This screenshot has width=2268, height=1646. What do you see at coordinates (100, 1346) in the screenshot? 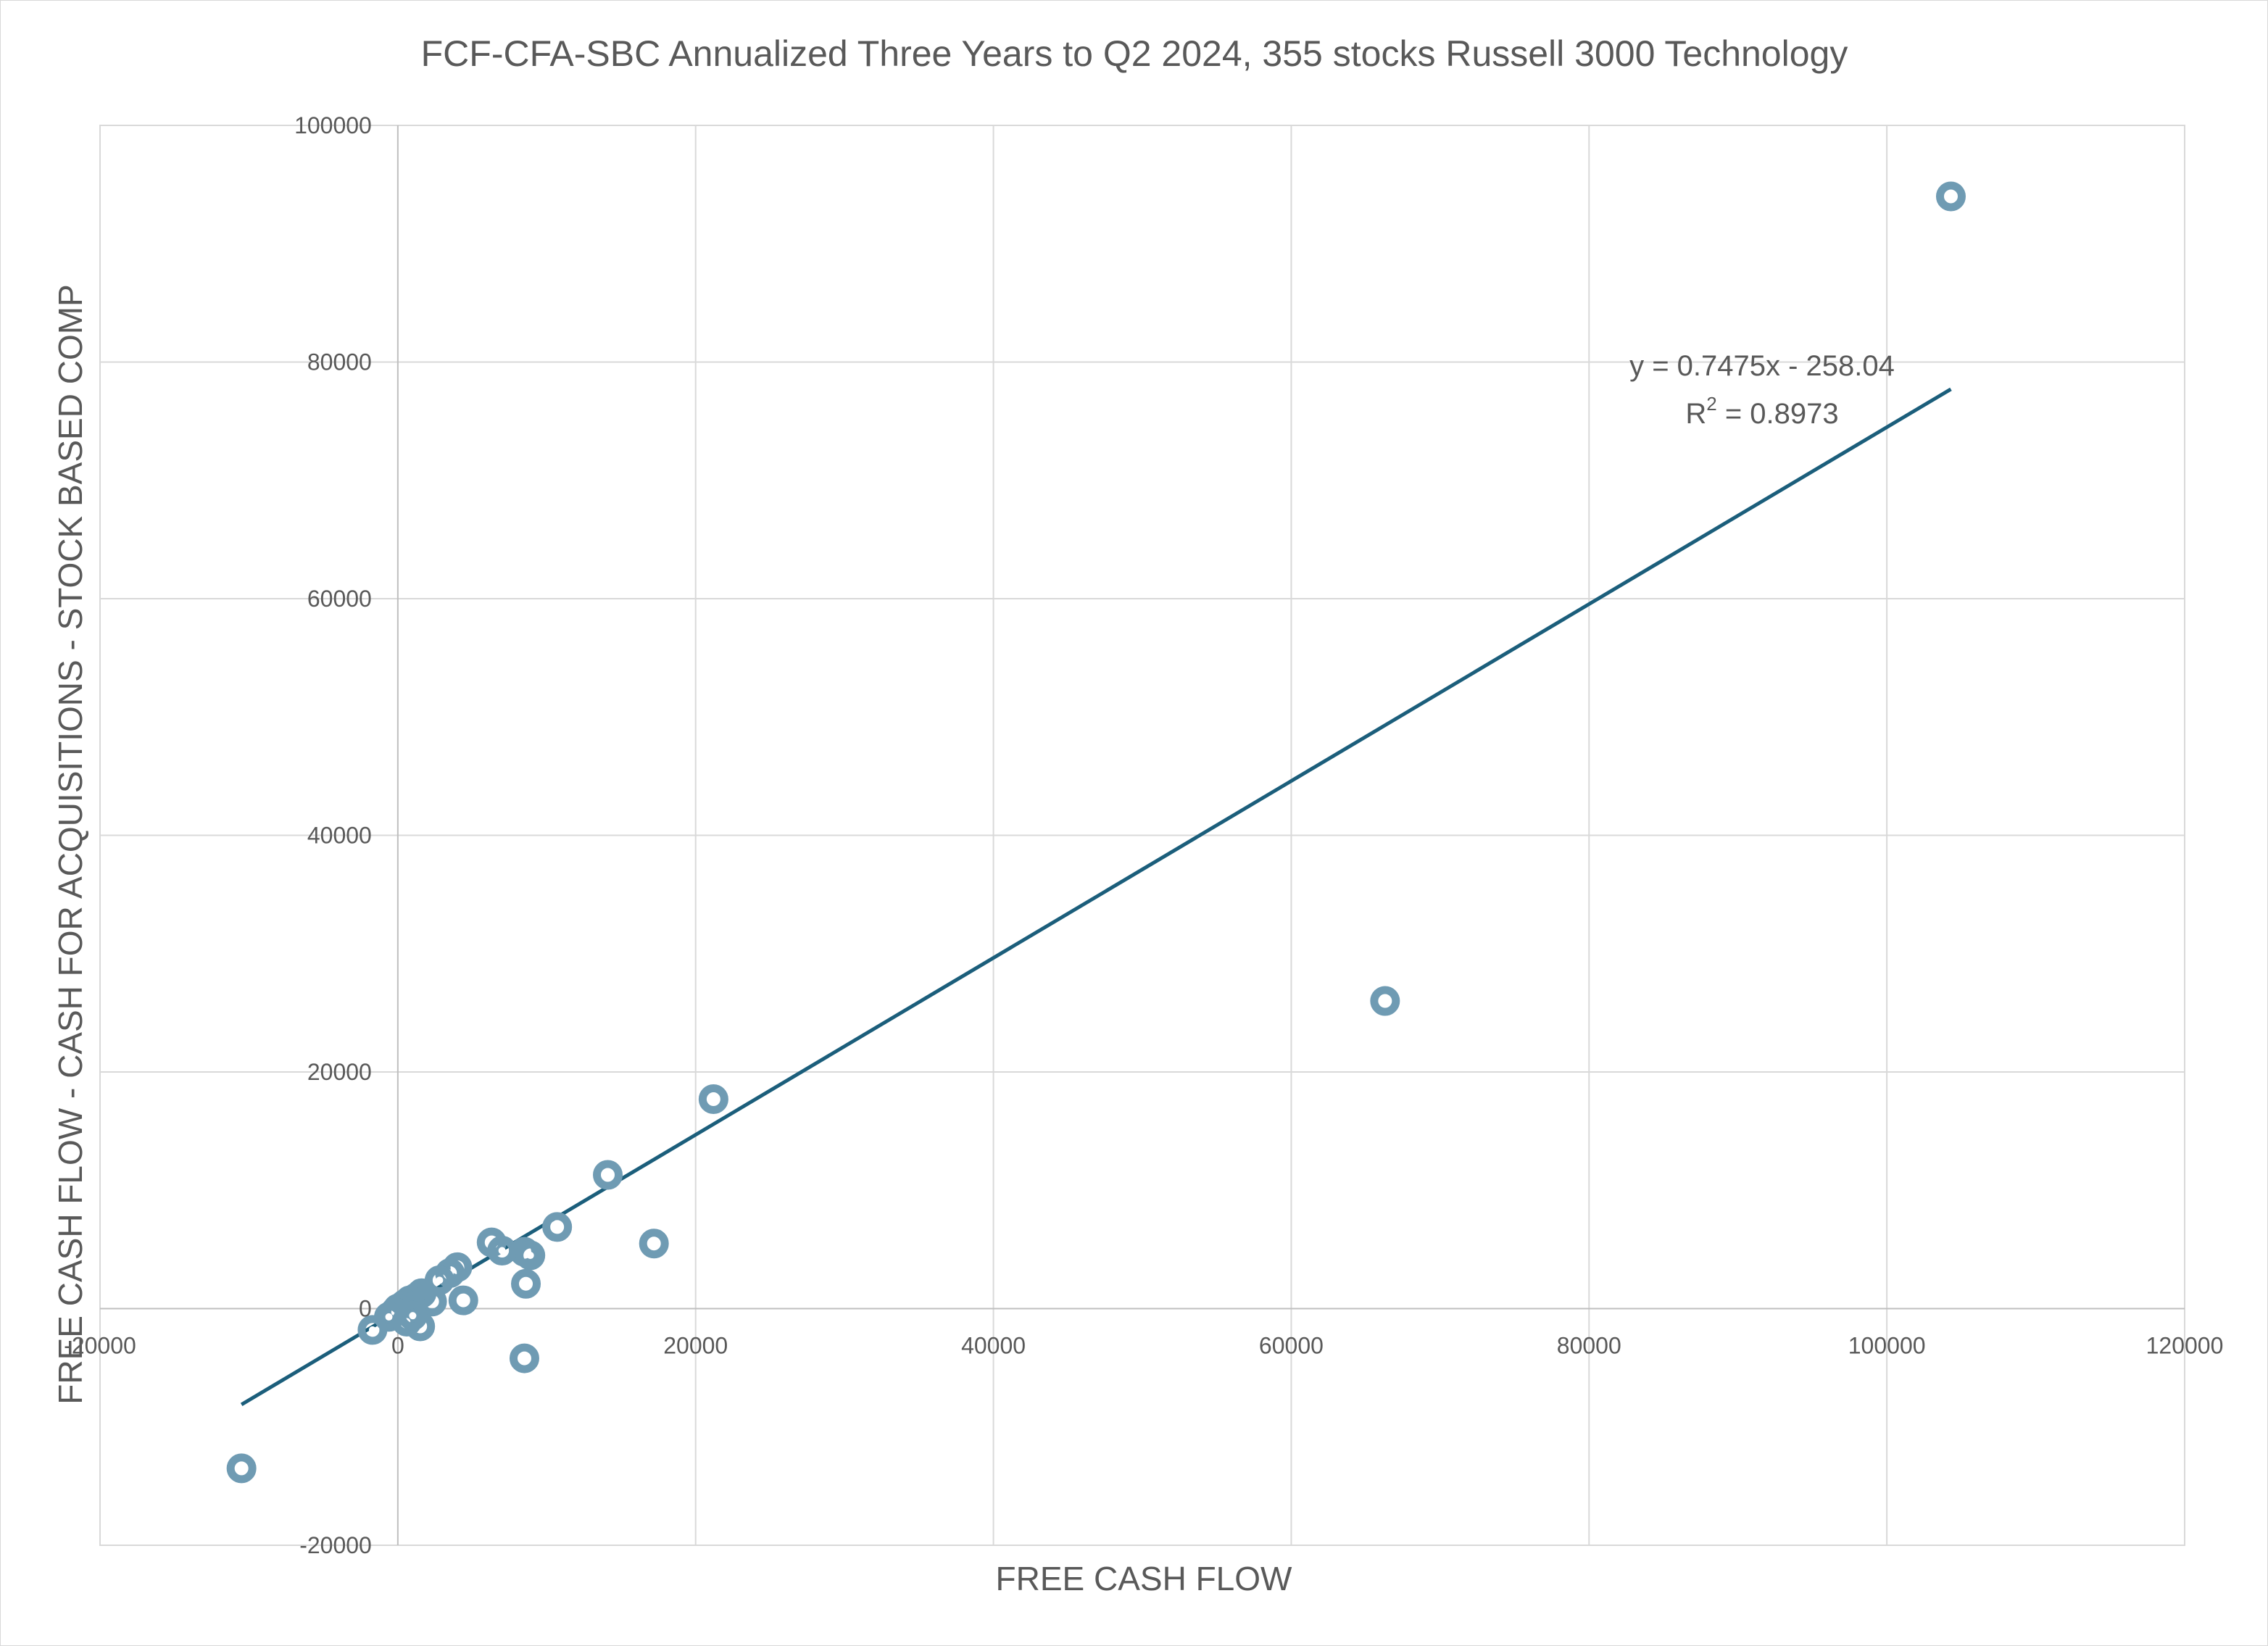
I see `x-tick-label: -20000` at bounding box center [100, 1346].